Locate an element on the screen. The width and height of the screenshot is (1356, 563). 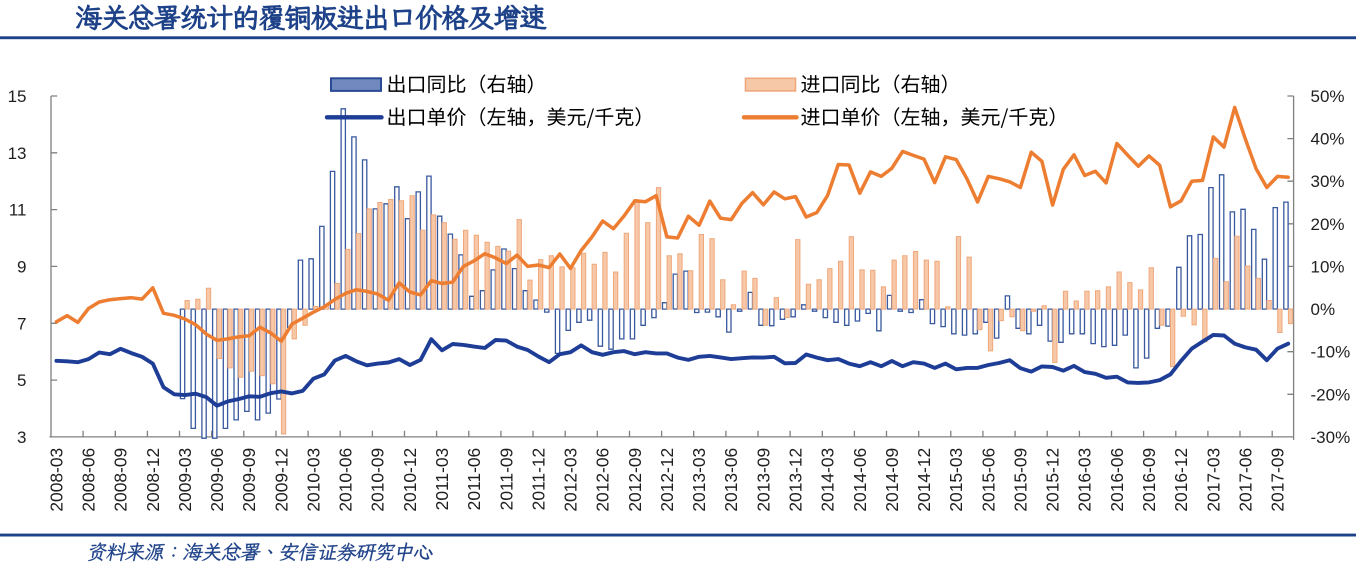
svg-text: 2013-12 is located at coordinates (796, 480).